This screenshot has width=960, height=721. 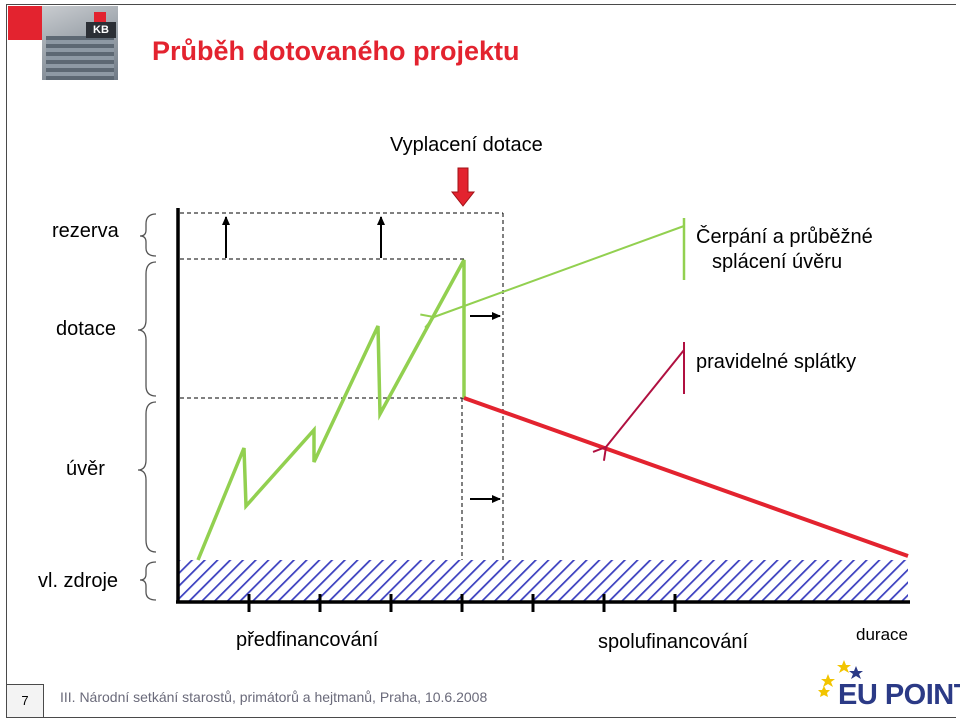 I want to click on drawdown-pointer, so click(x=552, y=277).